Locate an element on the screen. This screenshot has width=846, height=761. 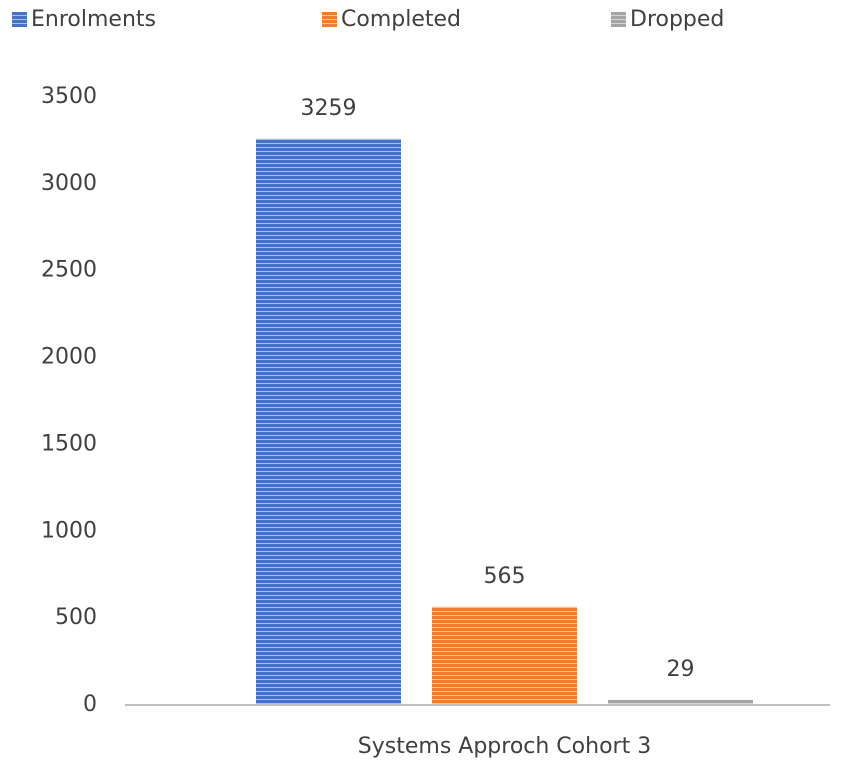
legend-label: Completed is located at coordinates (401, 19).